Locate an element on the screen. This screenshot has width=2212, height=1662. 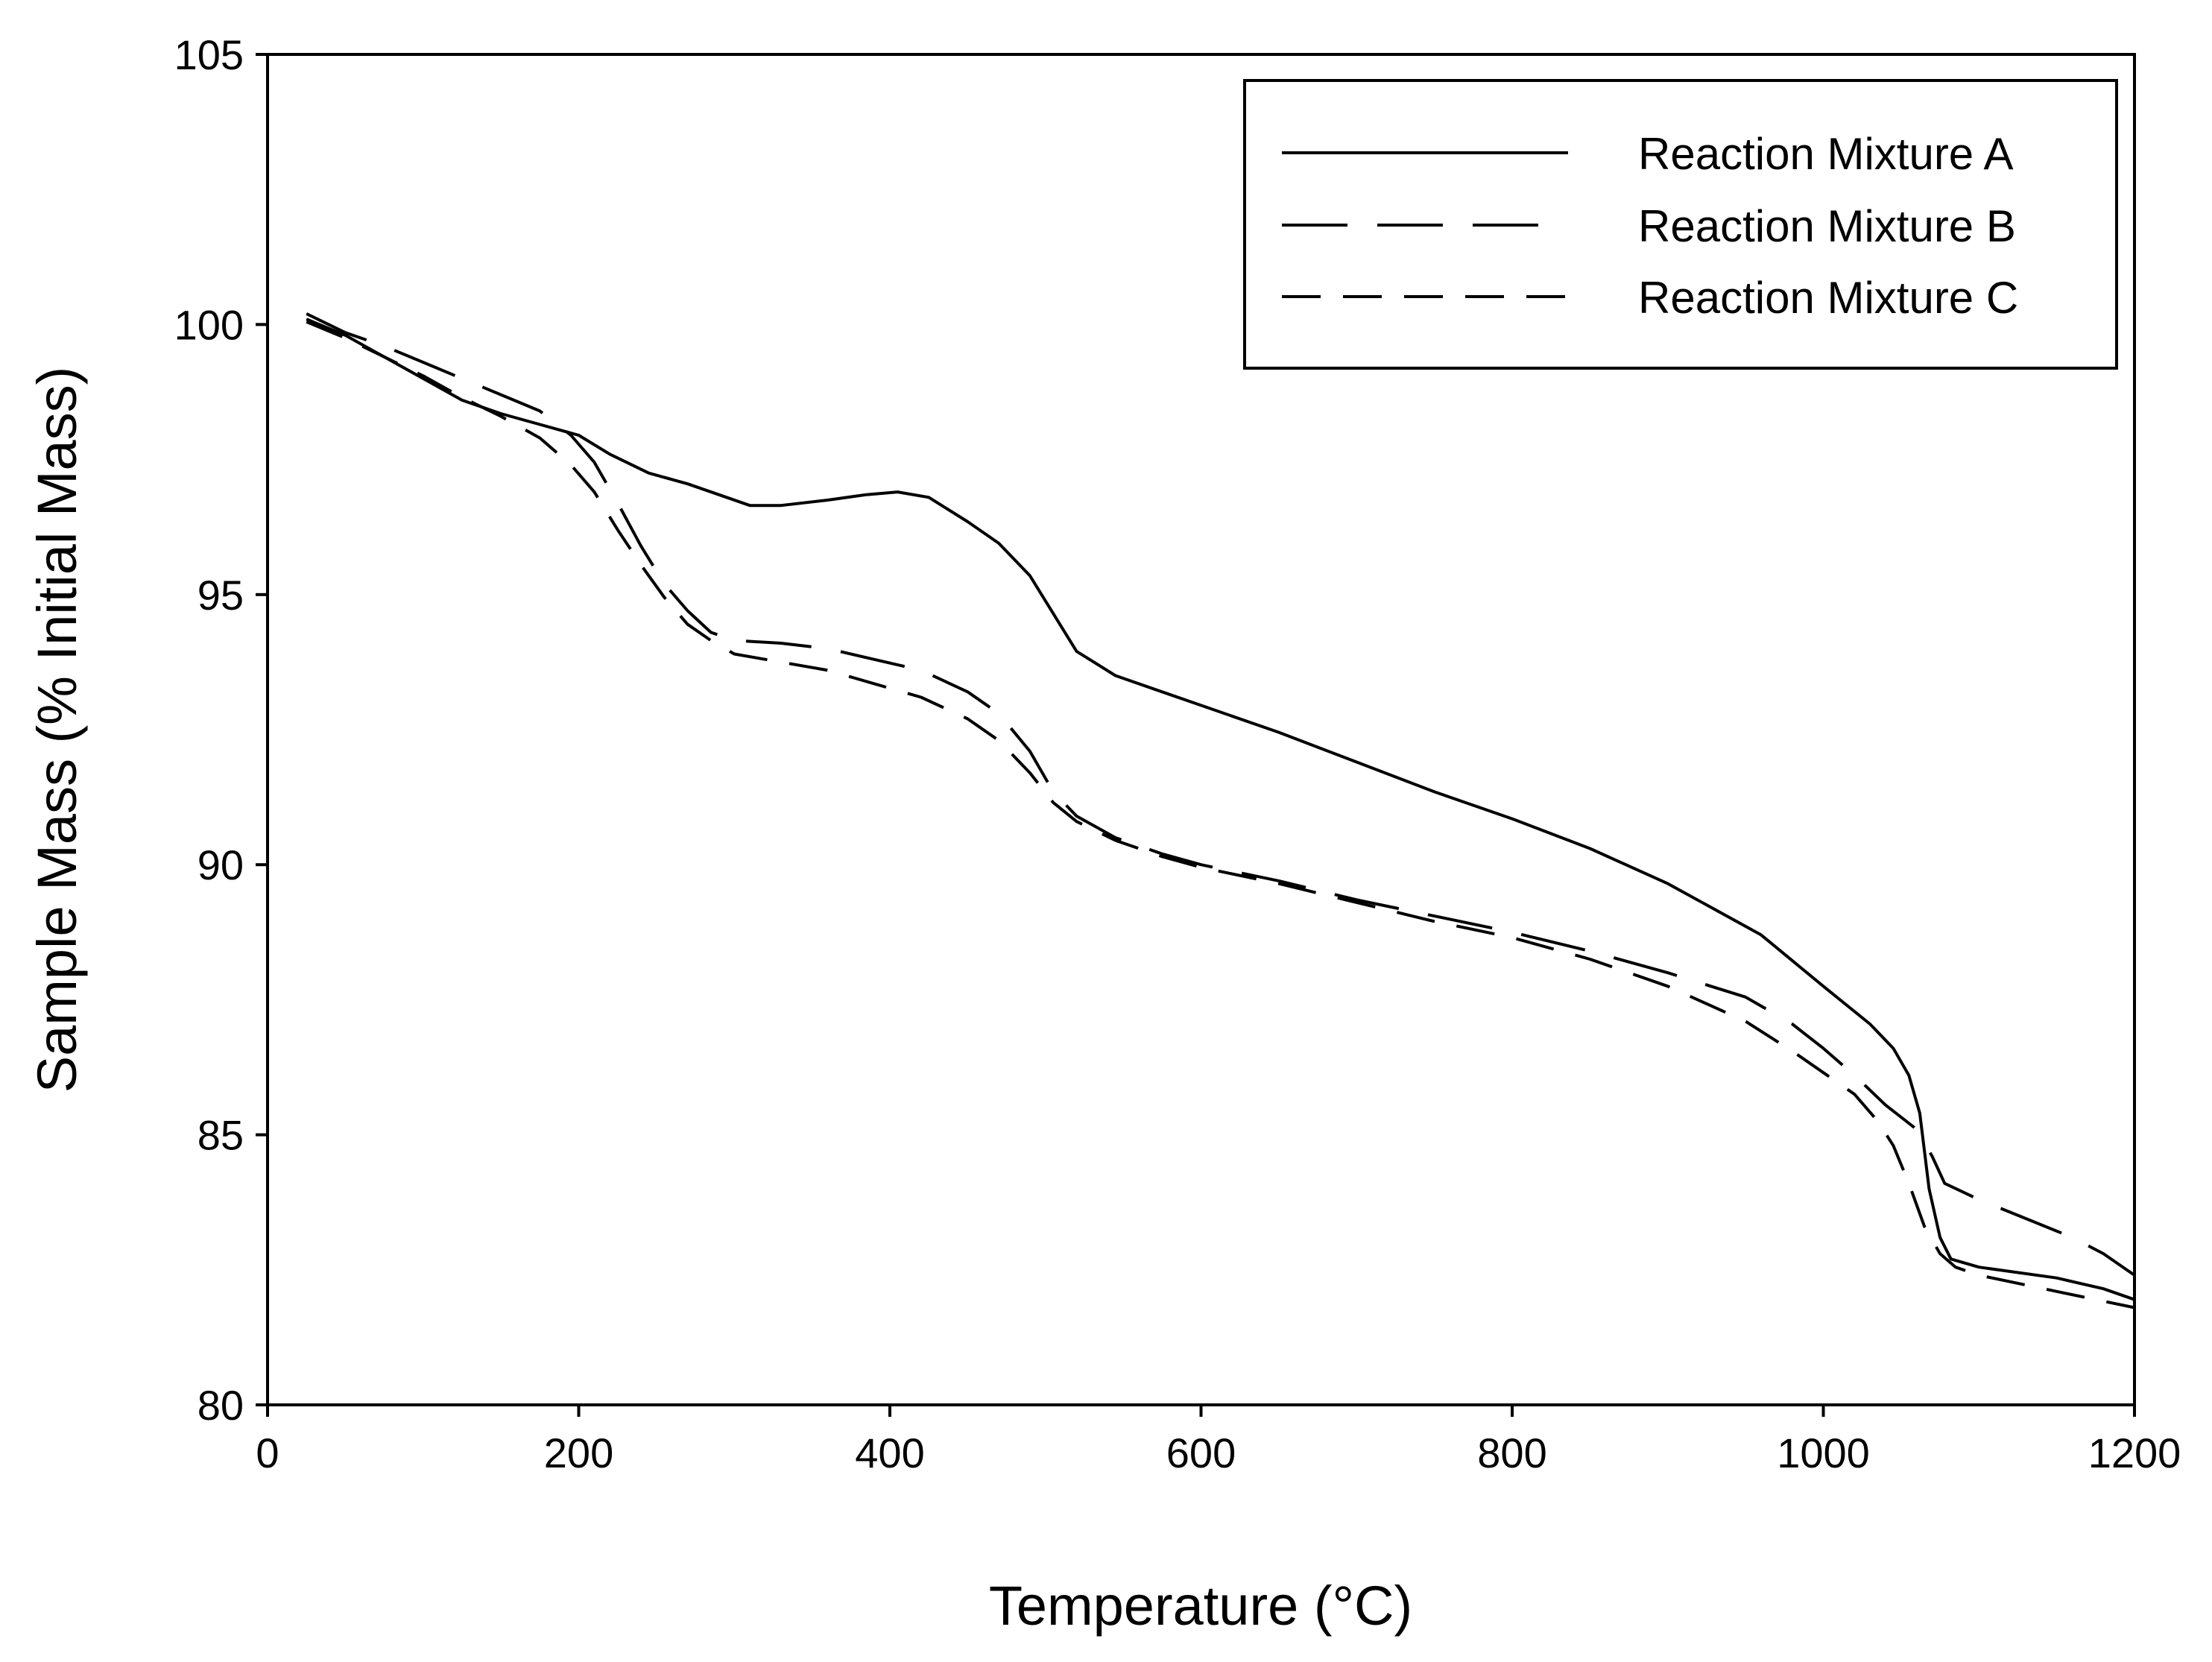
legend-label-a: Reaction Mixture A is located at coordinates (1826, 154).